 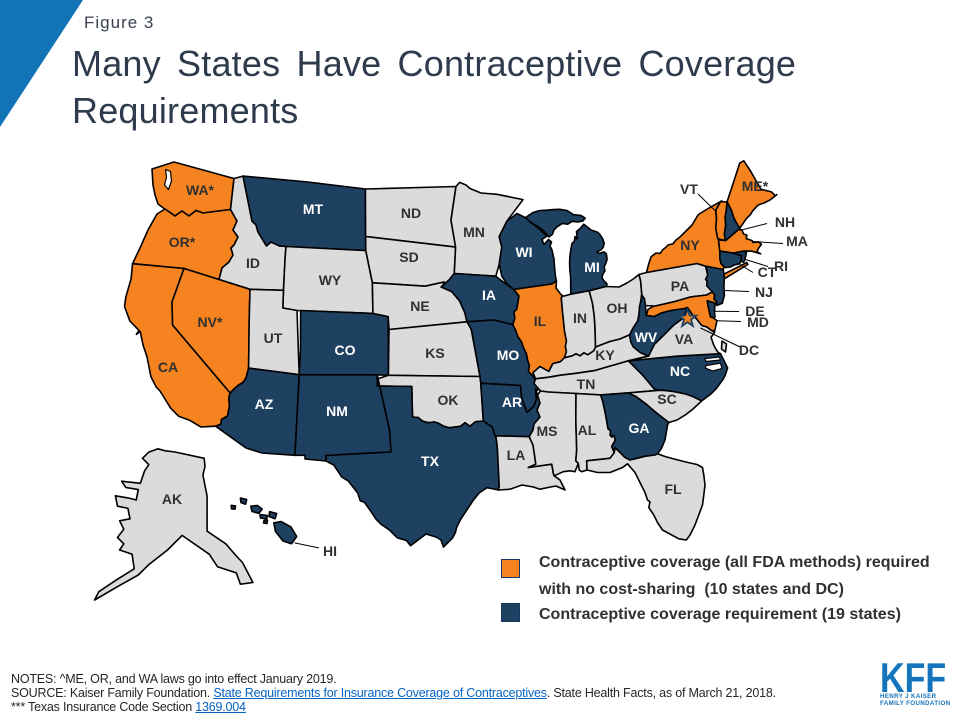 What do you see at coordinates (605, 355) in the screenshot?
I see `svg-text: KY` at bounding box center [605, 355].